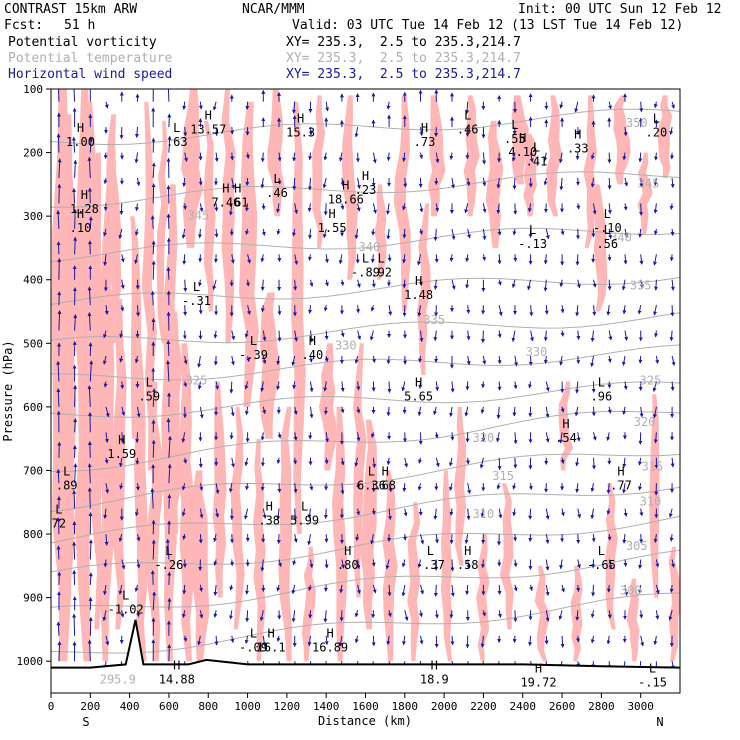 The height and width of the screenshot is (740, 740). Describe the element at coordinates (33, 216) in the screenshot. I see `y-tick-label: 300` at that location.